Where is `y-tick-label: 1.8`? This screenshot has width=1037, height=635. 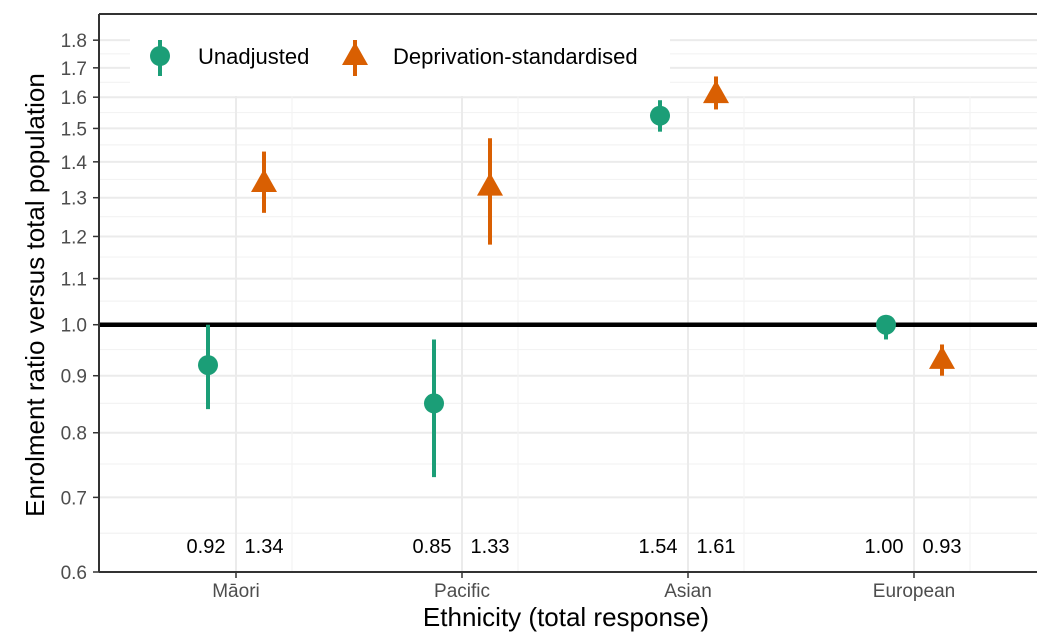 y-tick-label: 1.8 is located at coordinates (74, 41).